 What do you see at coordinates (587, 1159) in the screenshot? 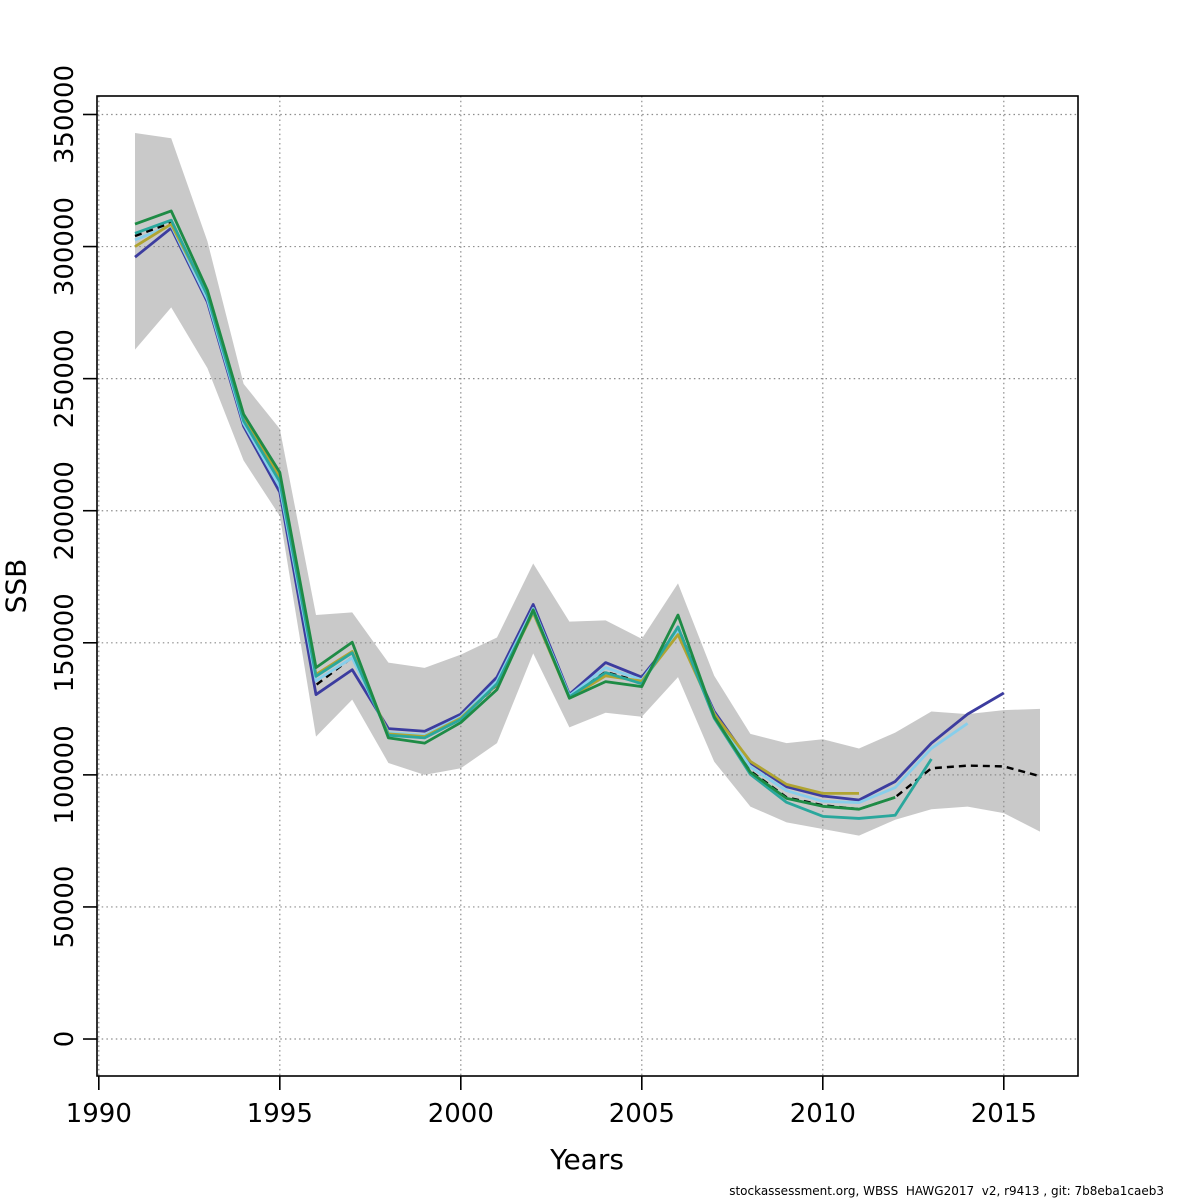
I see `x-axis-title: Years` at bounding box center [587, 1159].